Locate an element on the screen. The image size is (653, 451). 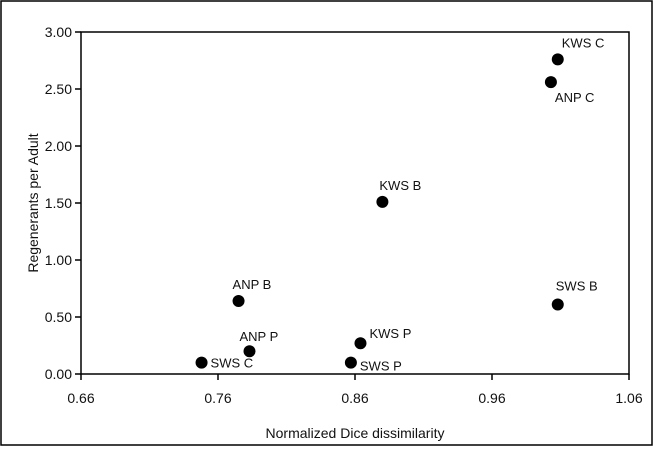
y-tick-label: 2.50 is located at coordinates (58, 89).